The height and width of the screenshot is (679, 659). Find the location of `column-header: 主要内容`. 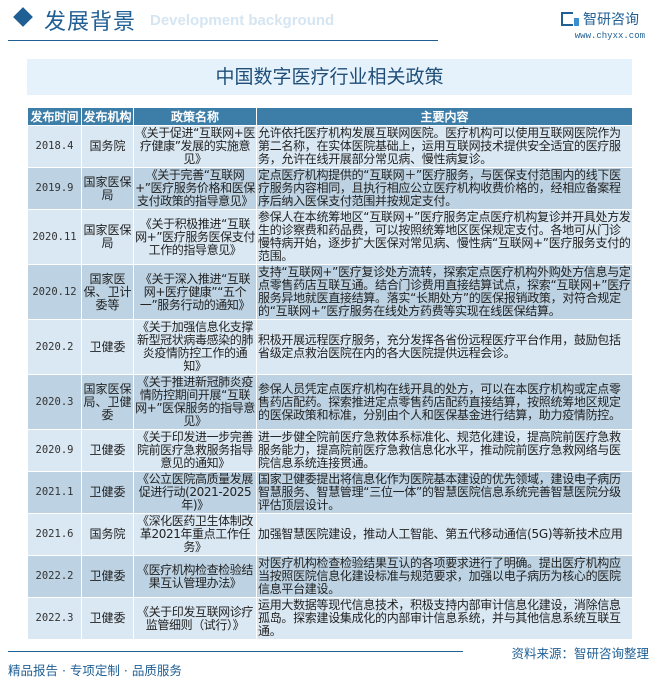

column-header: 主要内容 is located at coordinates (444, 116).